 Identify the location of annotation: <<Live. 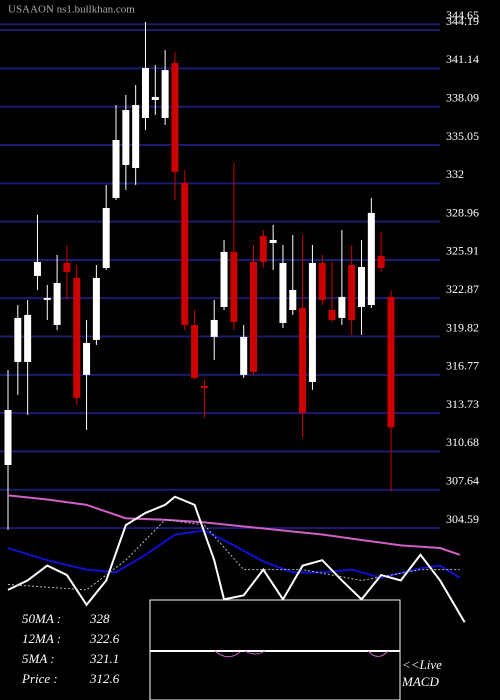
(422, 664).